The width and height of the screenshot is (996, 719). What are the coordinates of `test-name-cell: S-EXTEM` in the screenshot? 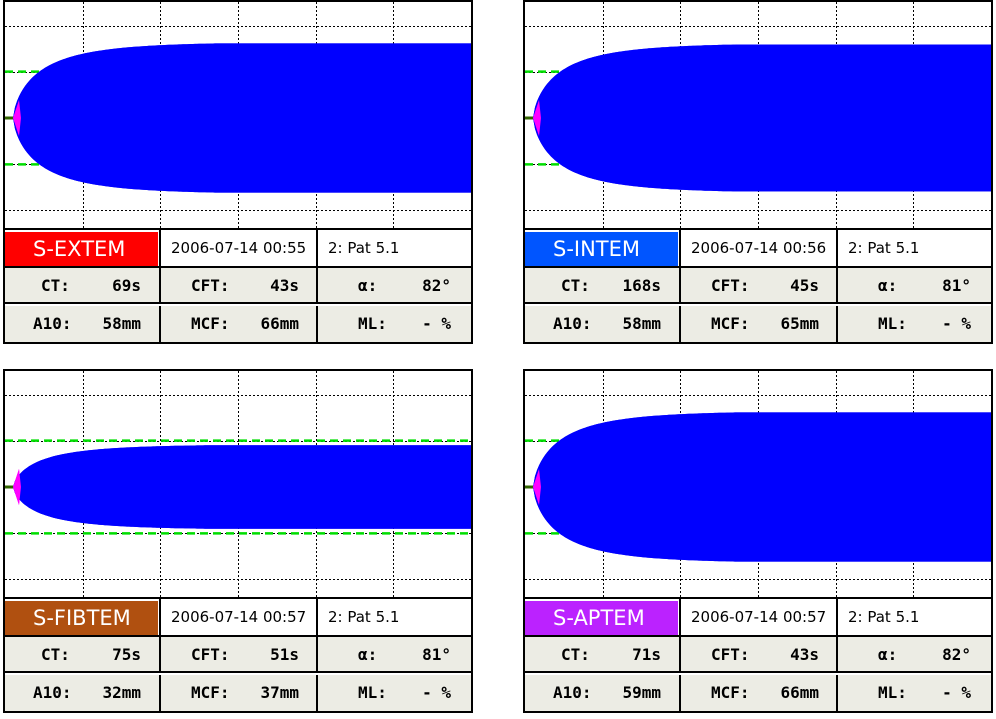 It's located at (83, 249).